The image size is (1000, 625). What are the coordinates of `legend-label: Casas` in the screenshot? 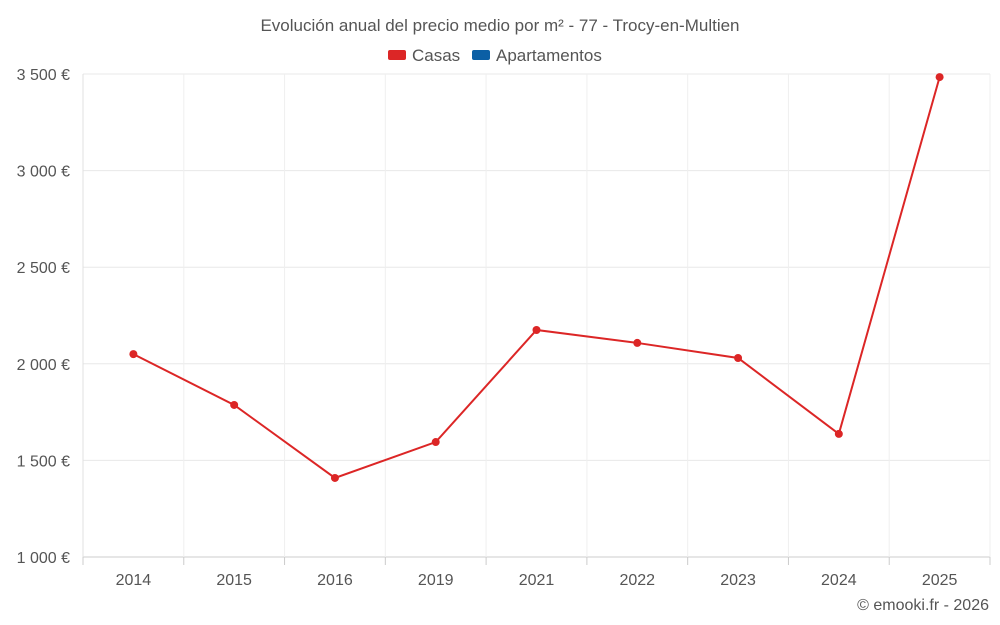 It's located at (436, 55).